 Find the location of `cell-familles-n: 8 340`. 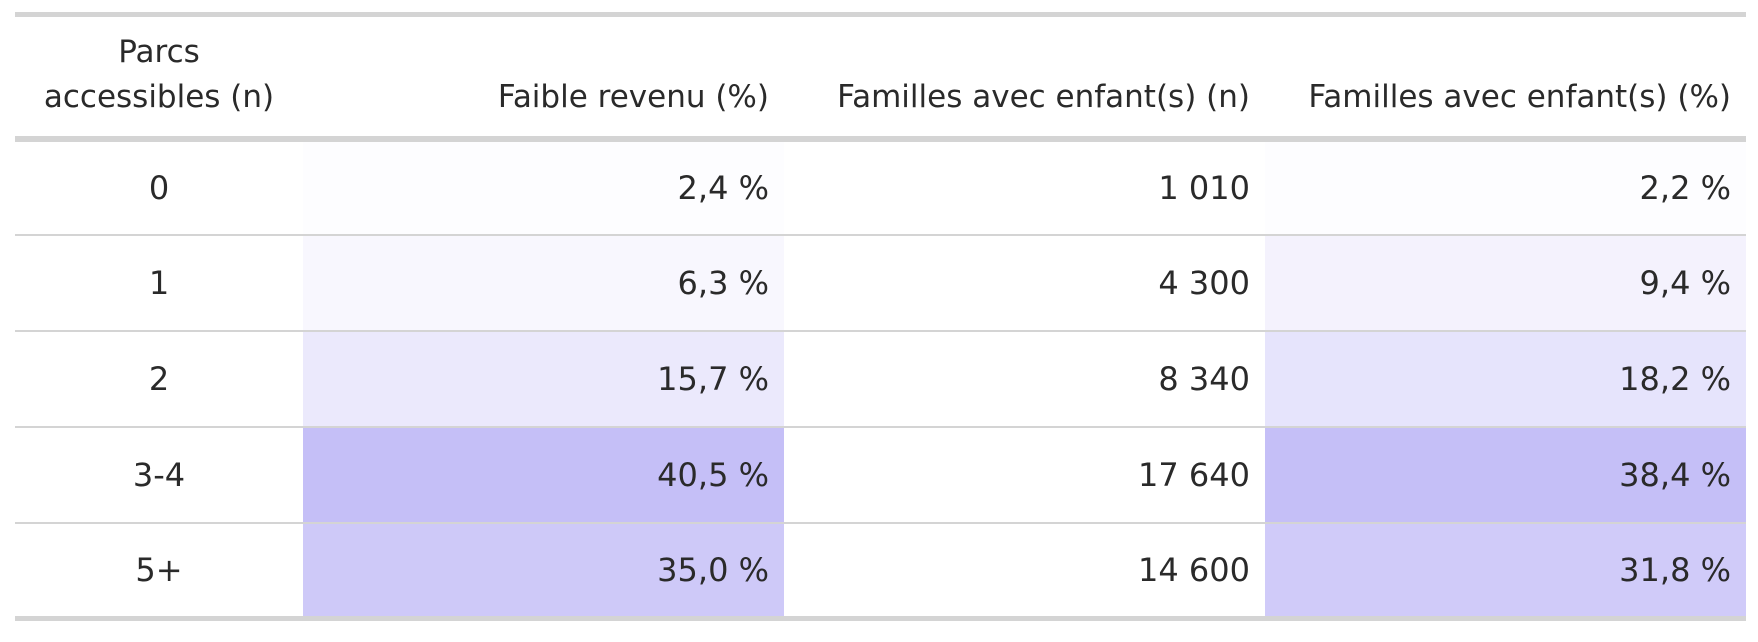

cell-familles-n: 8 340 is located at coordinates (1204, 378).